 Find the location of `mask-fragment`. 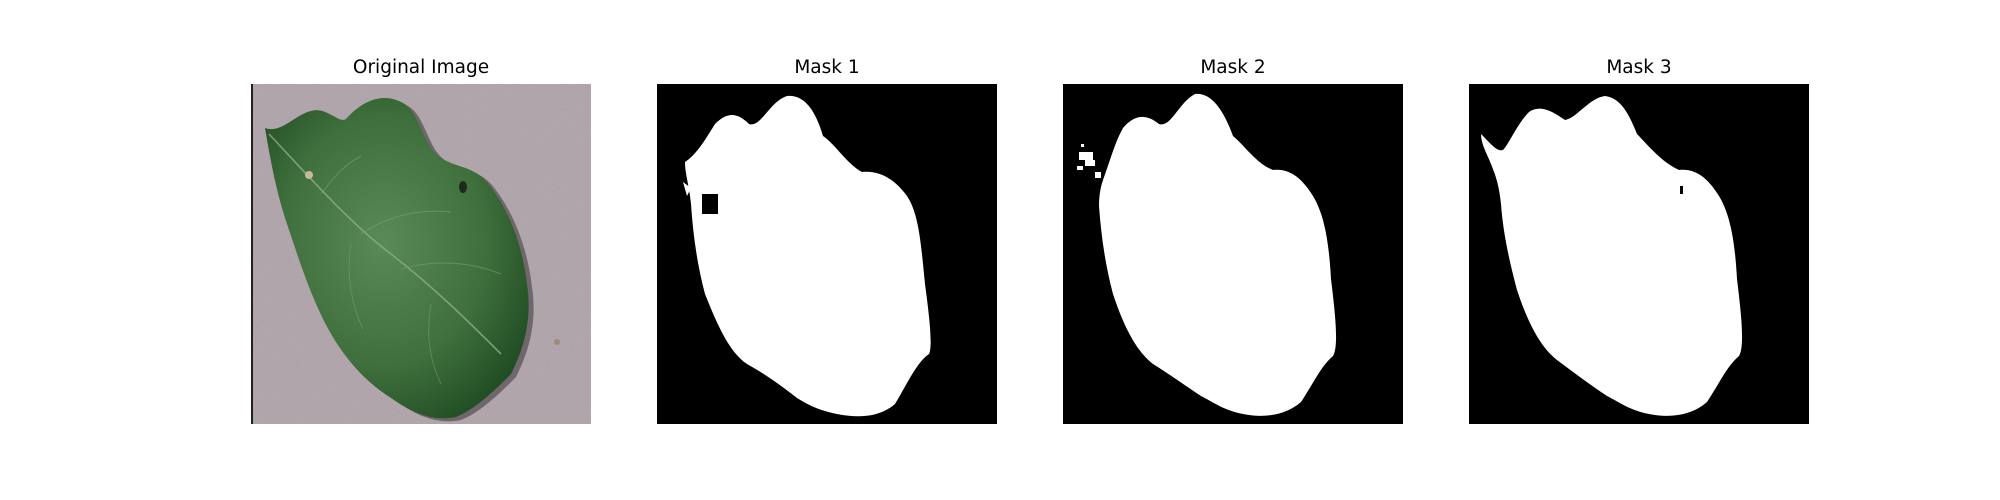

mask-fragment is located at coordinates (687, 189).